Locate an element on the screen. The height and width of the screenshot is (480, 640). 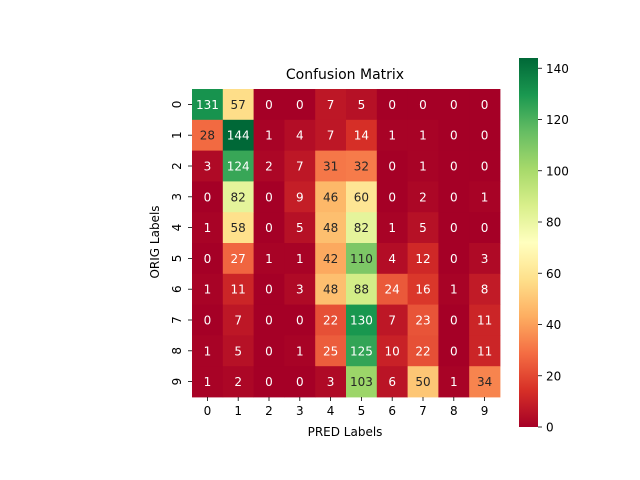
cell-label-7-7: 23 is located at coordinates (422, 321).